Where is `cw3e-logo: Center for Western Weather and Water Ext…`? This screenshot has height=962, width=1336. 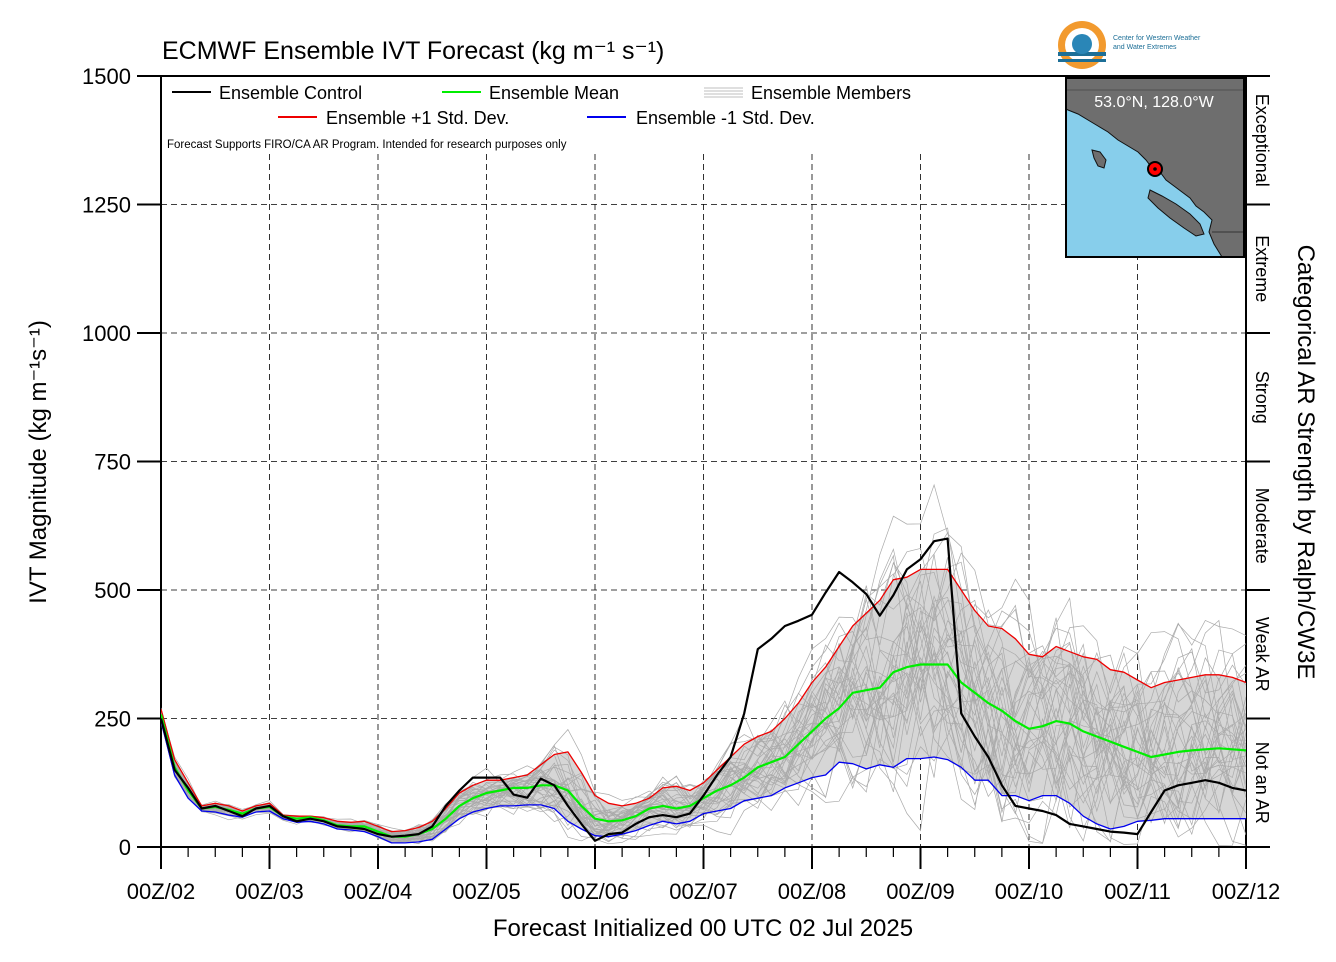 cw3e-logo: Center for Western Weather and Water Ext… is located at coordinates (1129, 45).